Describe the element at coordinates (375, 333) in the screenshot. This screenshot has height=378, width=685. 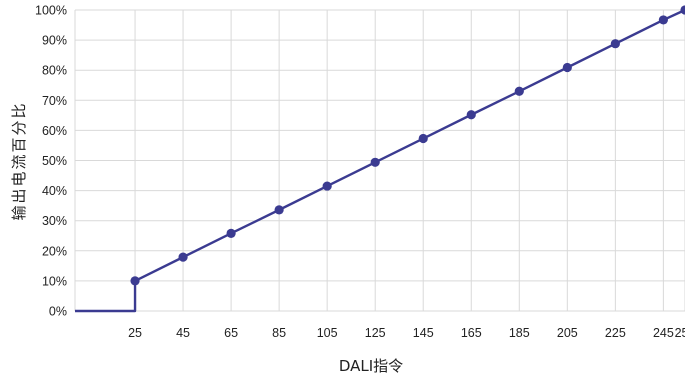
I see `x-tick-label: 125` at that location.